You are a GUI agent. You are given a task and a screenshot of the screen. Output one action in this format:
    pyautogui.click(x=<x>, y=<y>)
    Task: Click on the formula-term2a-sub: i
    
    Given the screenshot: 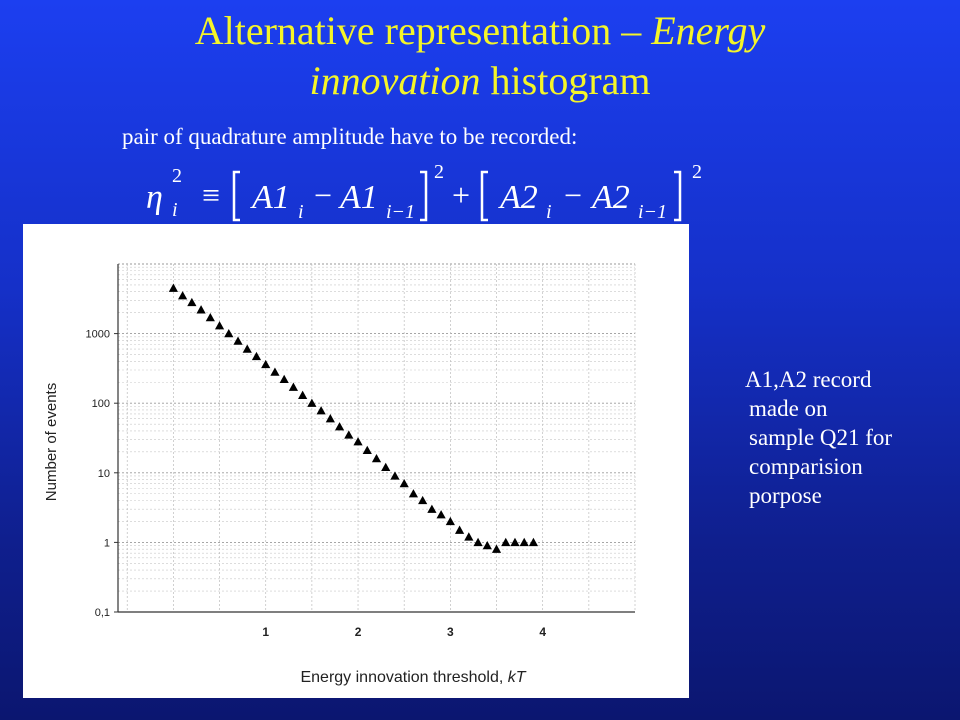 What is the action you would take?
    pyautogui.click(x=549, y=212)
    